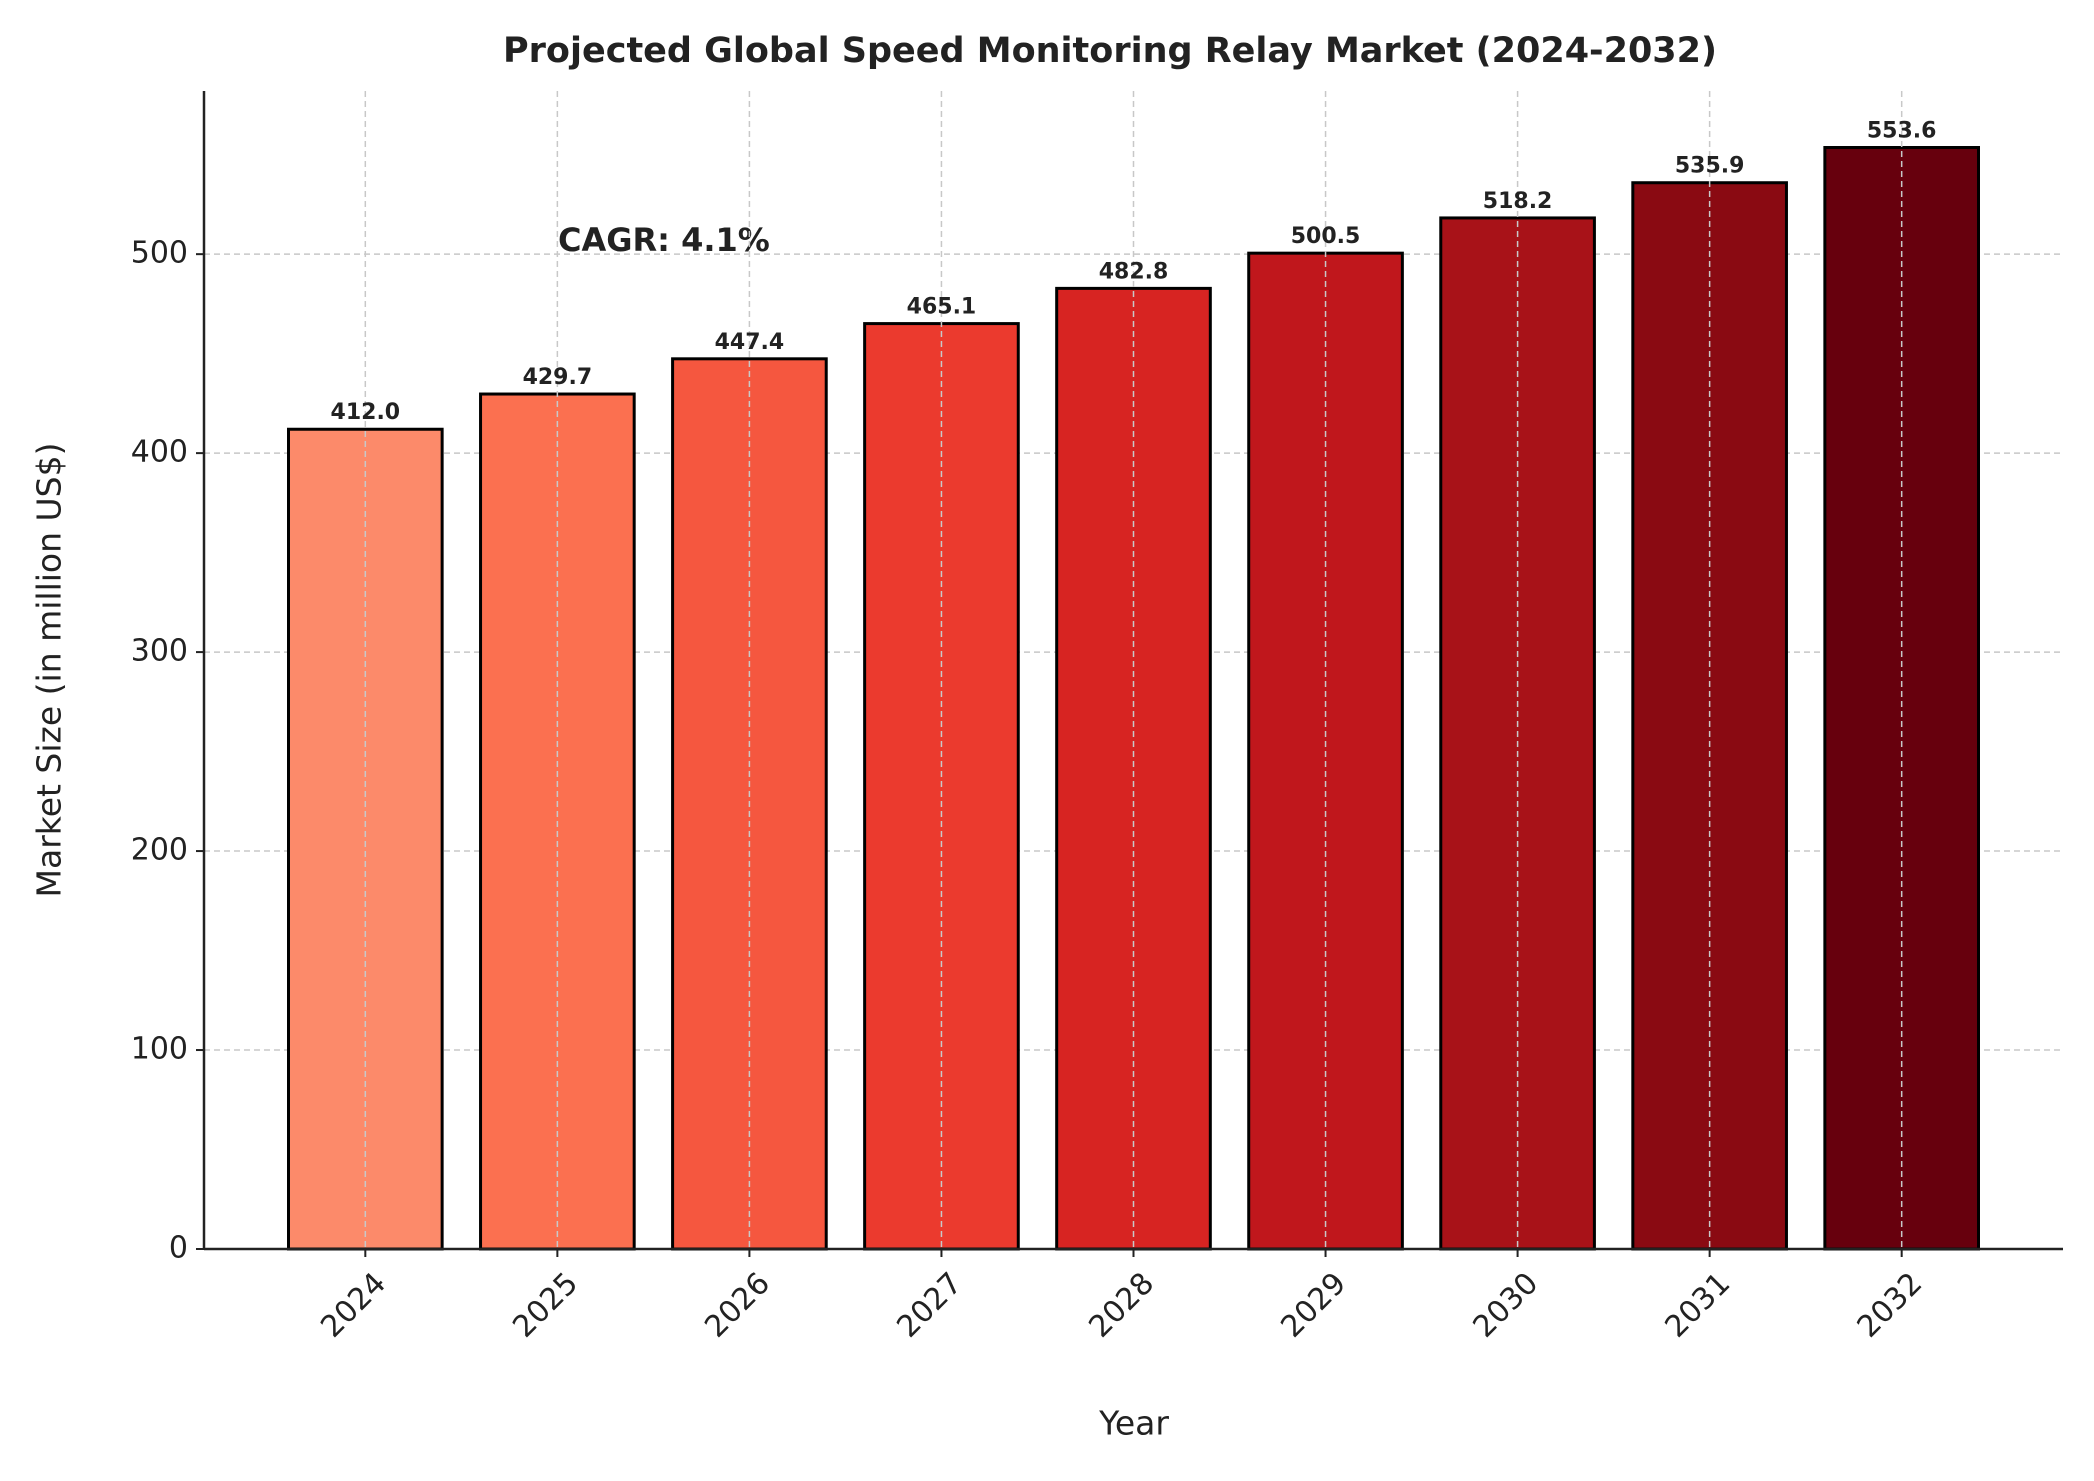  What do you see at coordinates (159, 253) in the screenshot?
I see `y-tick-label: 500` at bounding box center [159, 253].